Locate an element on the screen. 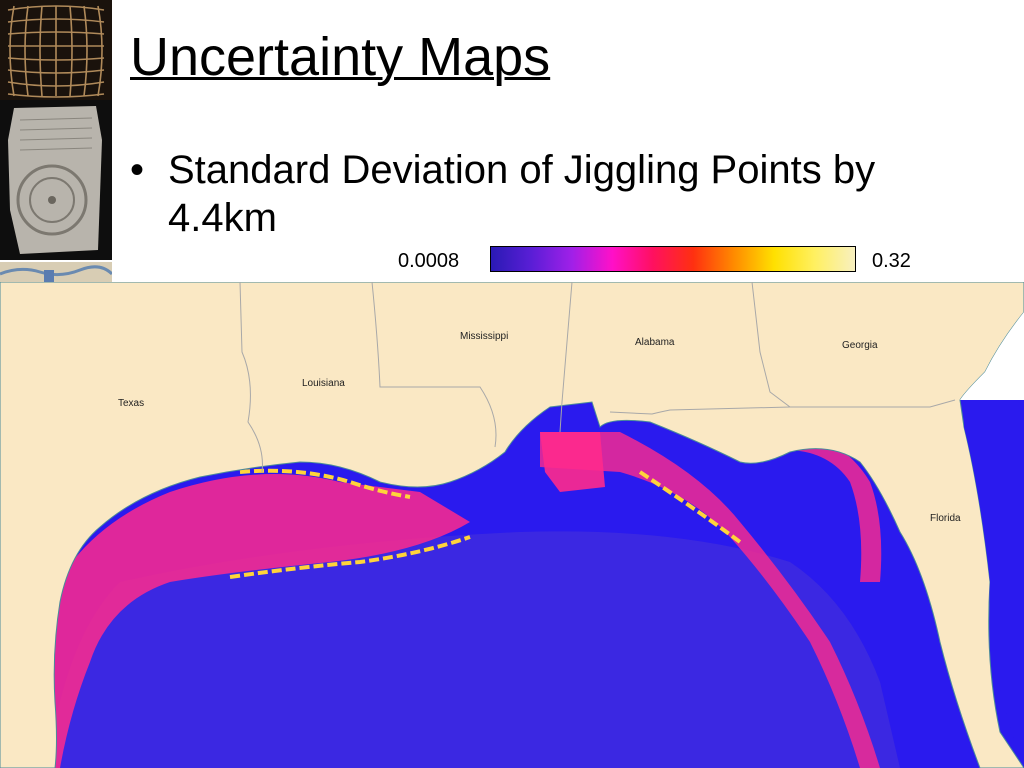  border-al-ga is located at coordinates (853, 345).